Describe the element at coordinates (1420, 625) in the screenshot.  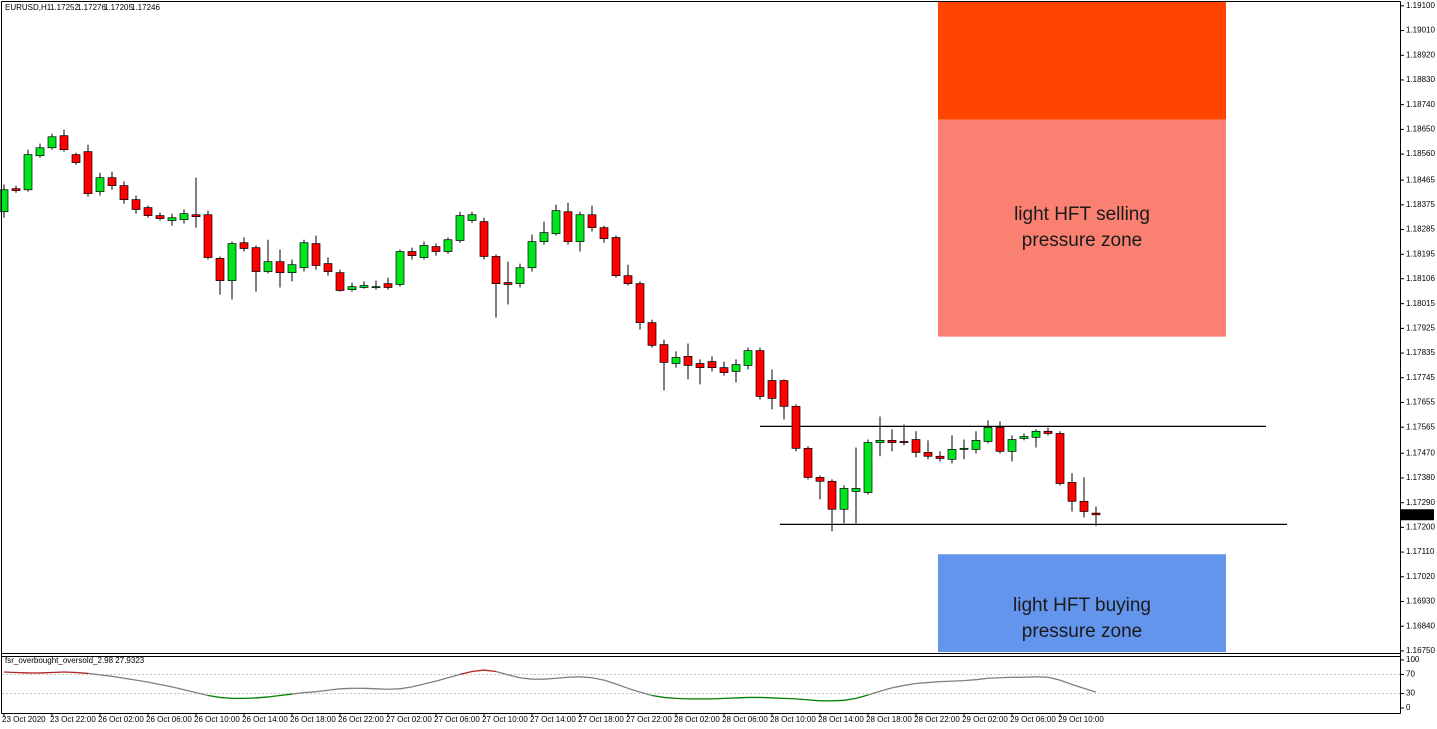
I see `y-tick-label: 1.16840` at that location.